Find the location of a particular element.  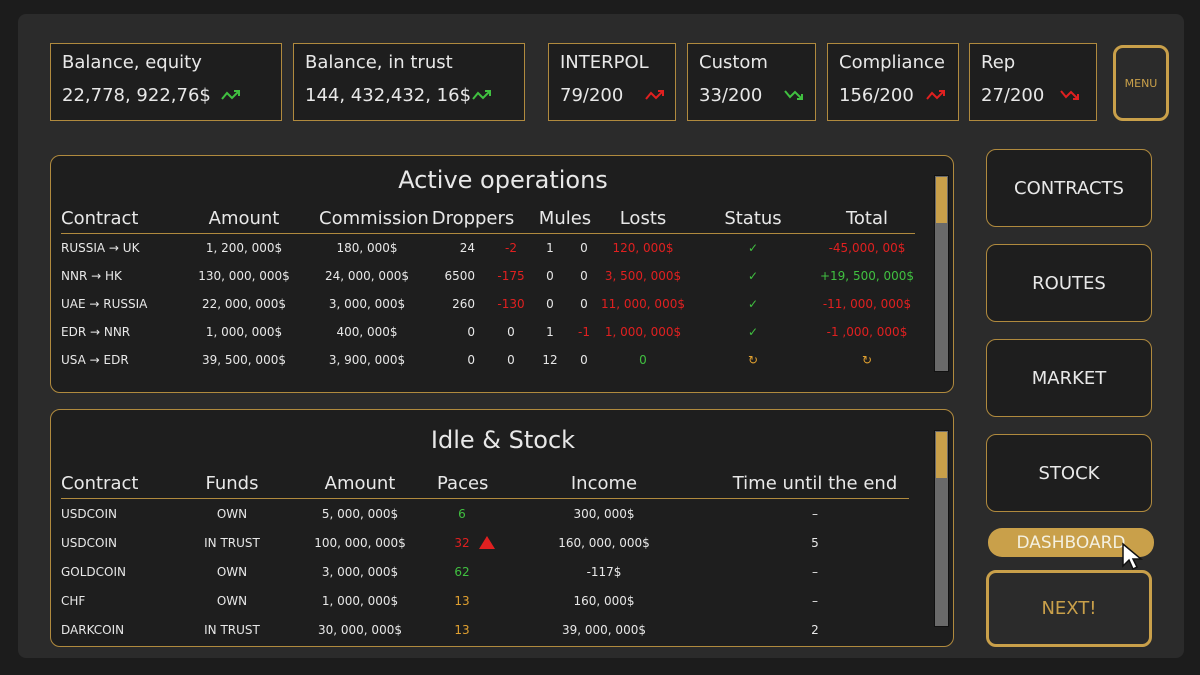

cell: -1 ,000, 000$ is located at coordinates (867, 332).